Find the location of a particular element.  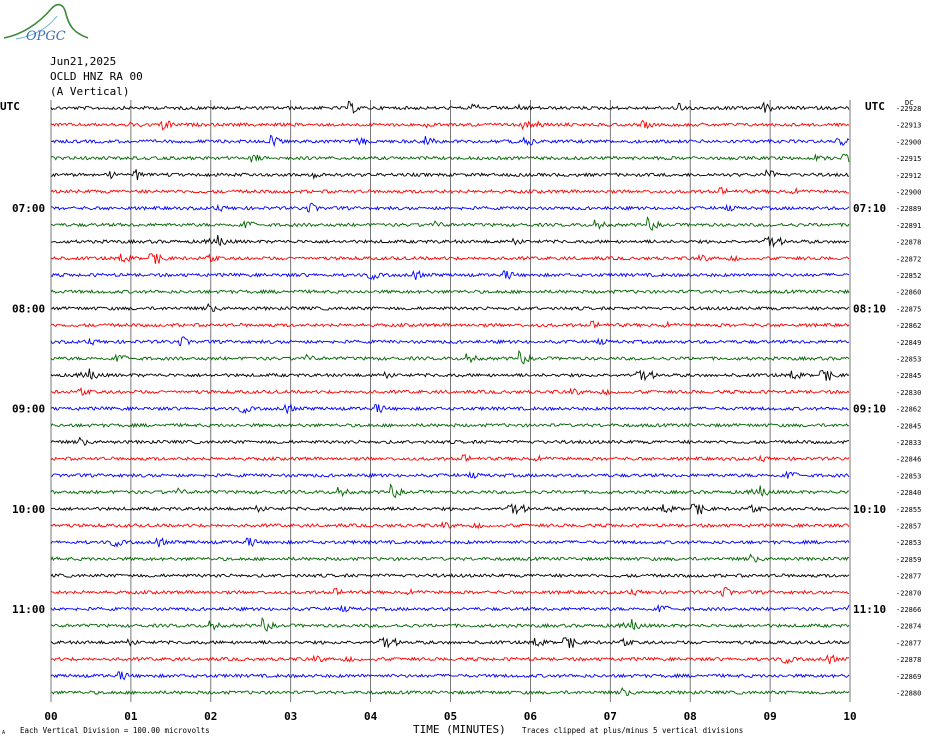

x-tick-label: 06 is located at coordinates (531, 716).